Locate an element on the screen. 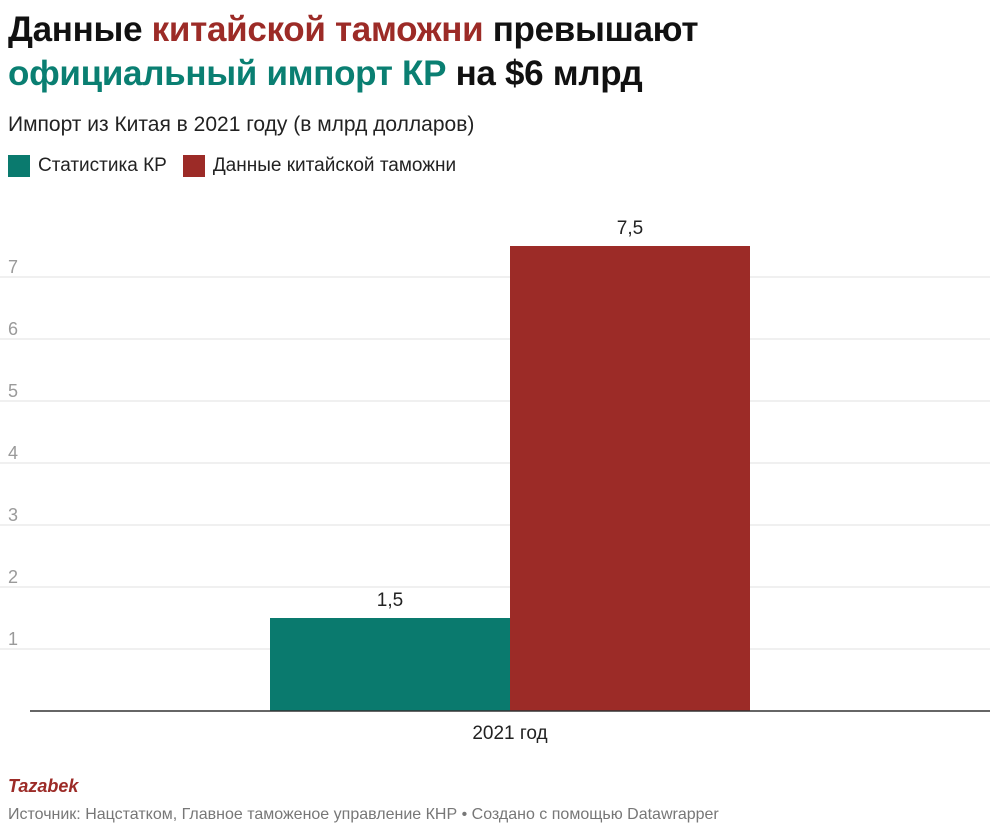 The height and width of the screenshot is (836, 1000). legend-item-kr-stats: Статистика КР is located at coordinates (87, 166).